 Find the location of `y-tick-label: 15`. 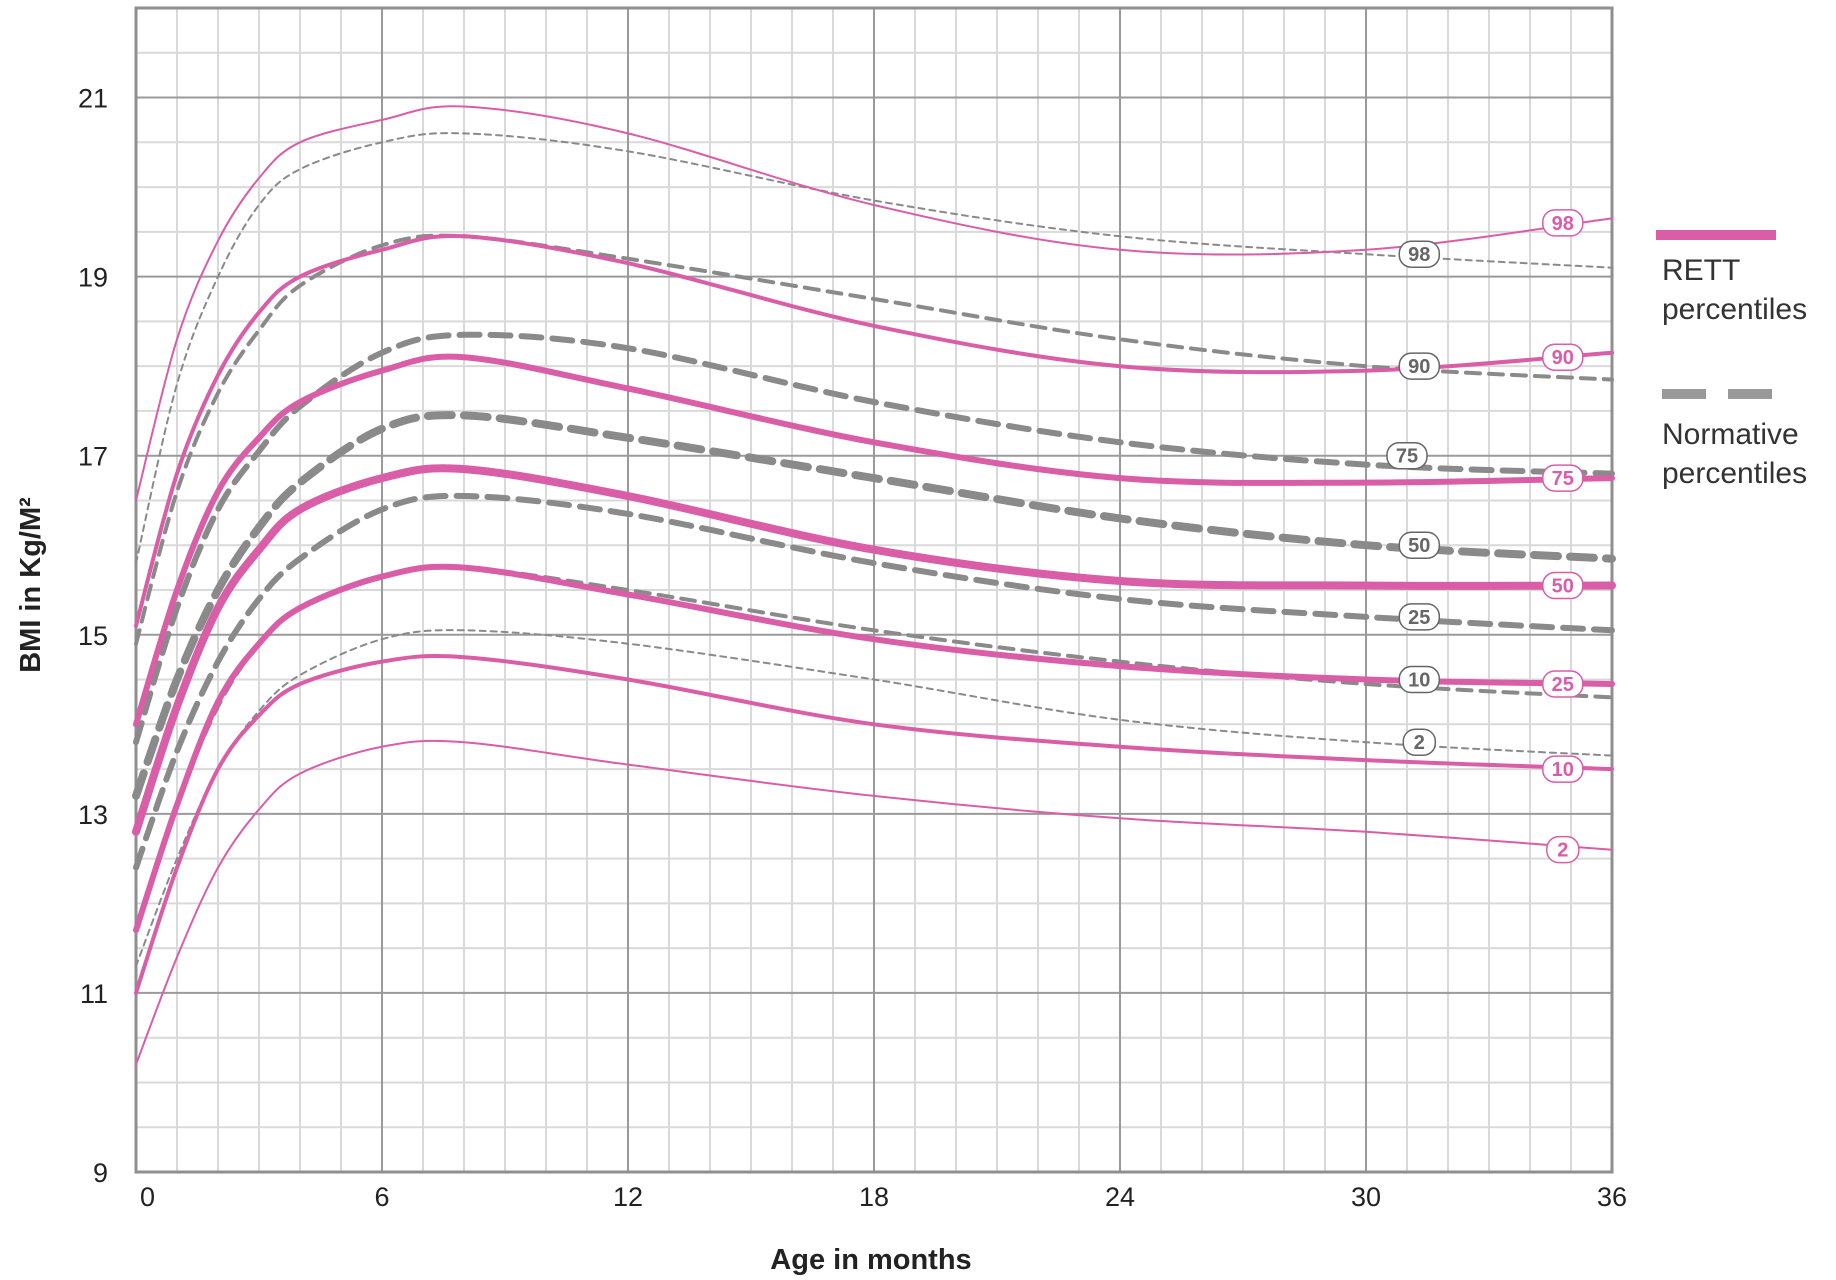

y-tick-label: 15 is located at coordinates (93, 636).